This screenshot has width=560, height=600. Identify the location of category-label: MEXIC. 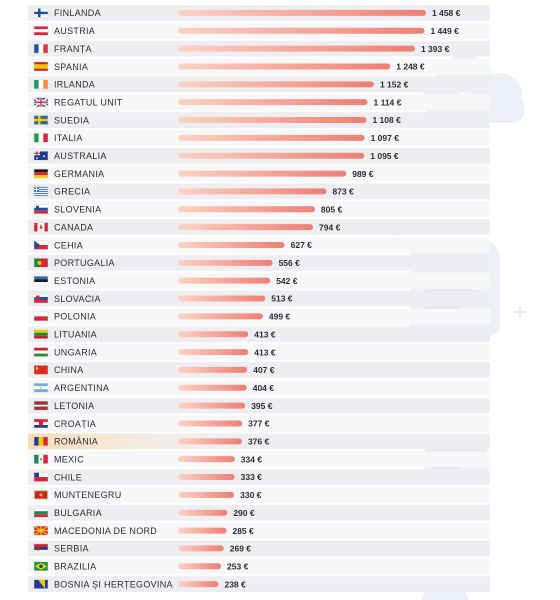
(69, 459).